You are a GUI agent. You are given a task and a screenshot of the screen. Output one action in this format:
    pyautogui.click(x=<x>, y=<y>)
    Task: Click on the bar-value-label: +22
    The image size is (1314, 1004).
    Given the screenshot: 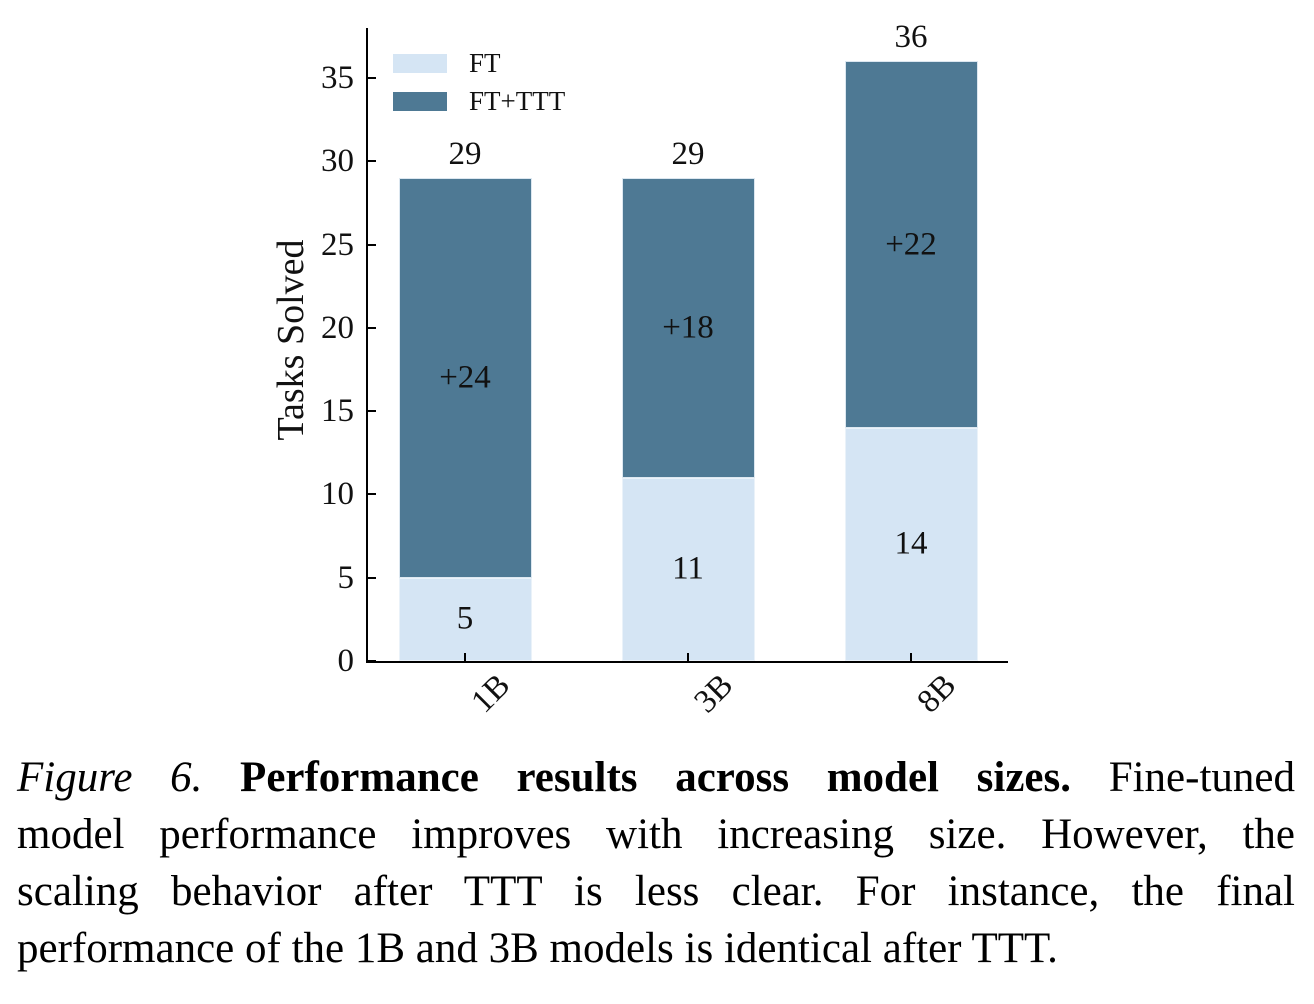 What is the action you would take?
    pyautogui.click(x=911, y=244)
    